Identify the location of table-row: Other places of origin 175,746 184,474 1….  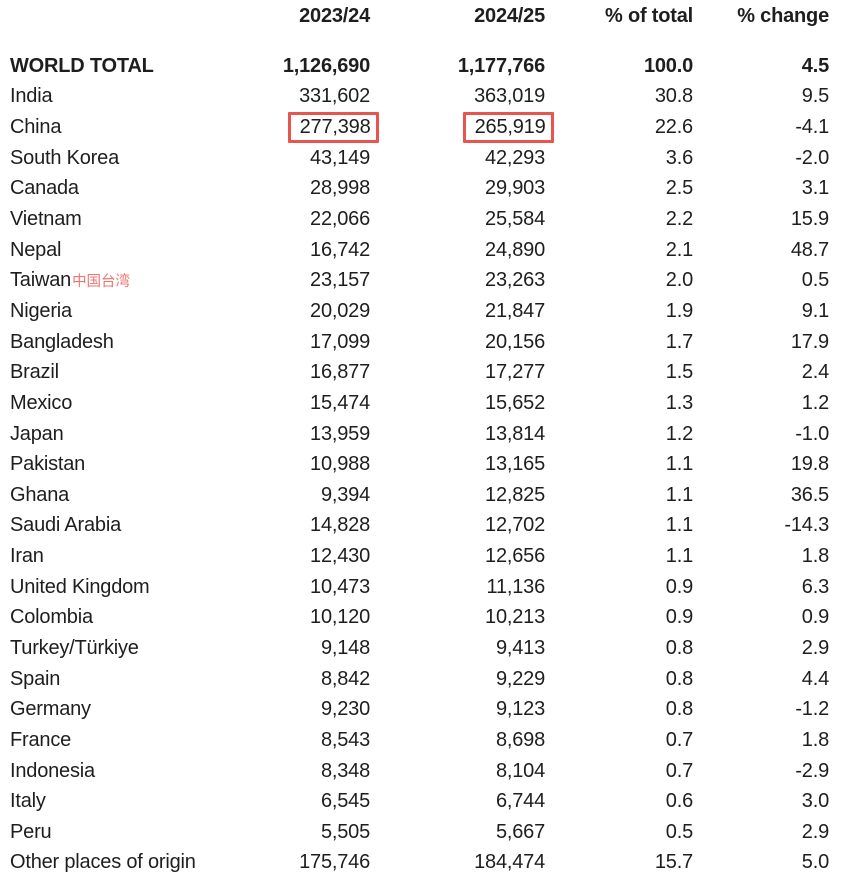
(419, 861).